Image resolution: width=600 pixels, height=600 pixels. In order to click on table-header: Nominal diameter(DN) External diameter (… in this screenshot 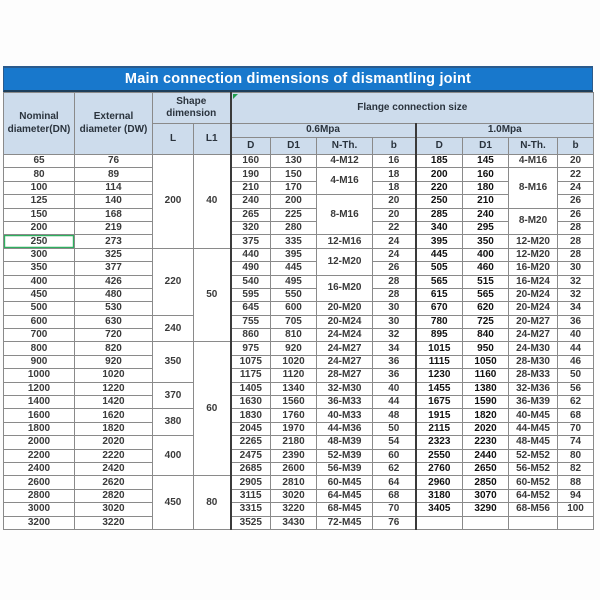, I will do `click(299, 123)`.